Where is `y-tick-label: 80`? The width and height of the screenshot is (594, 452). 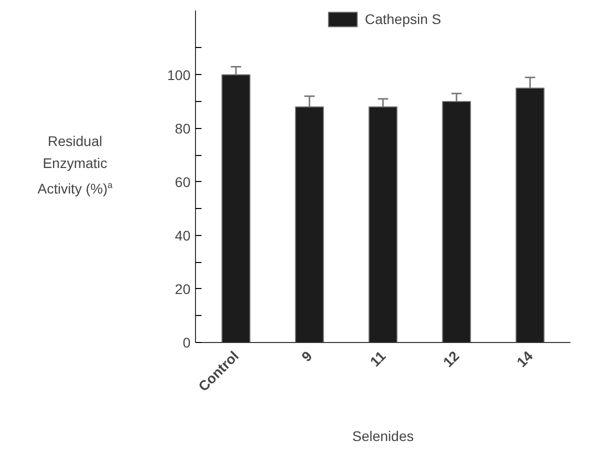 y-tick-label: 80 is located at coordinates (182, 128).